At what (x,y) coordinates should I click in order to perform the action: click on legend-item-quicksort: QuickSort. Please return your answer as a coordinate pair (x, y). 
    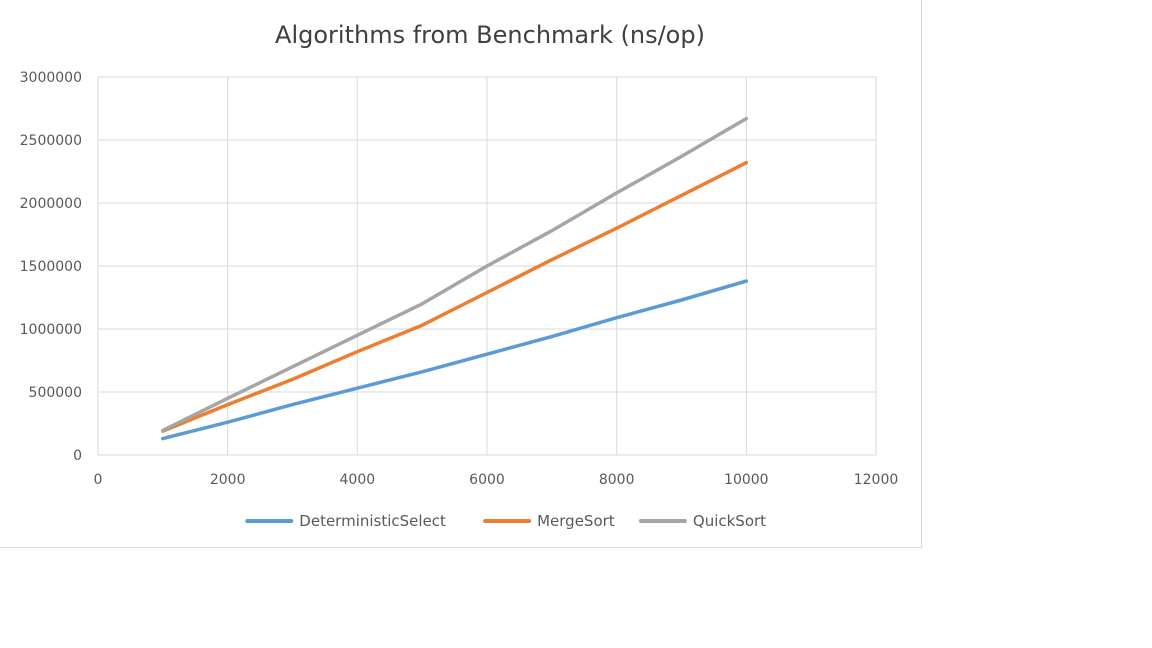
    Looking at the image, I should click on (702, 521).